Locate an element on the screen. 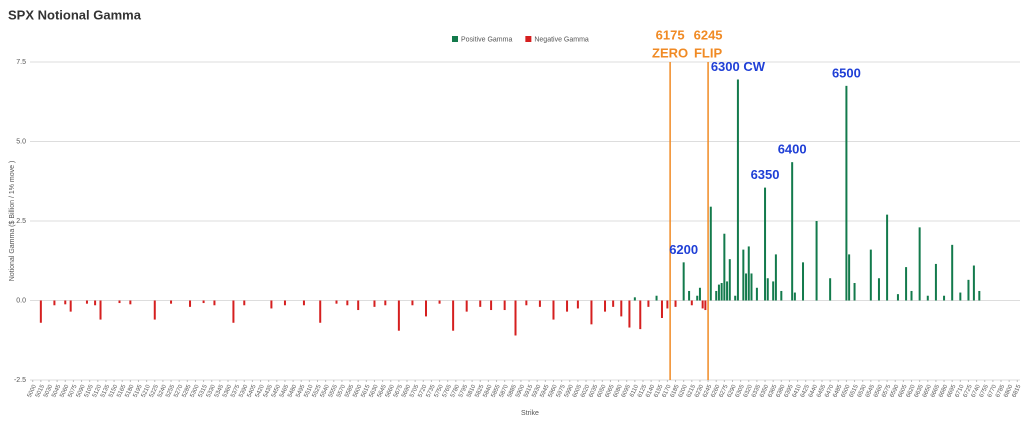 Image resolution: width=1024 pixels, height=422 pixels. x-tick-label: 5345 is located at coordinates (219, 390).